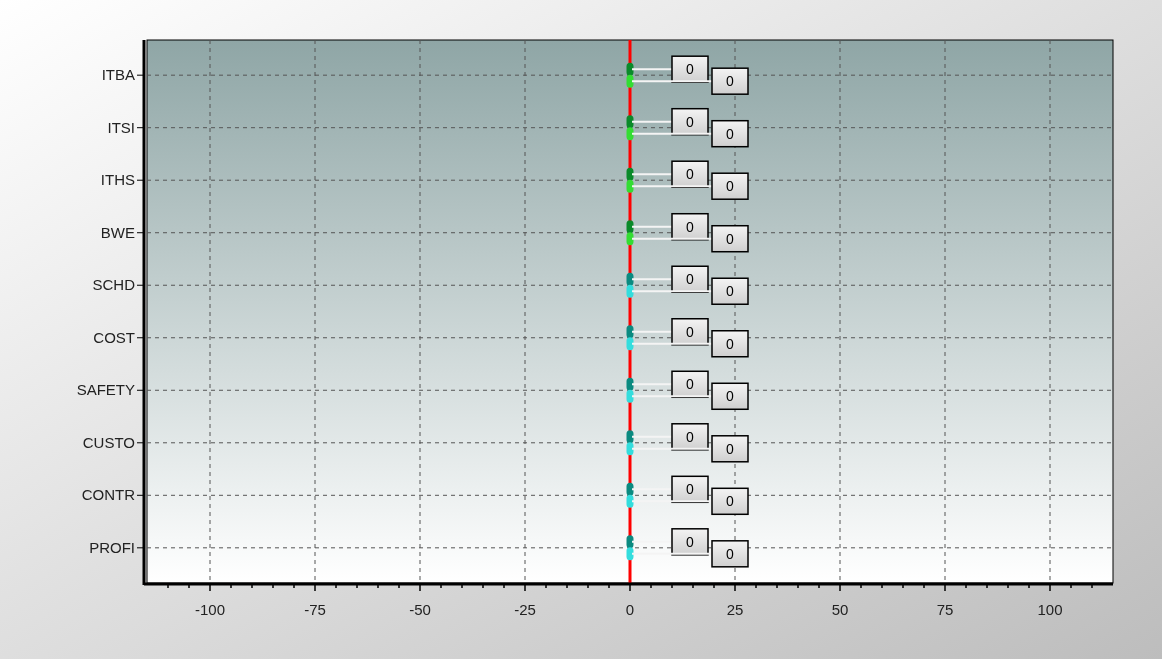 The height and width of the screenshot is (659, 1162). I want to click on x-tick-label: -25, so click(525, 609).